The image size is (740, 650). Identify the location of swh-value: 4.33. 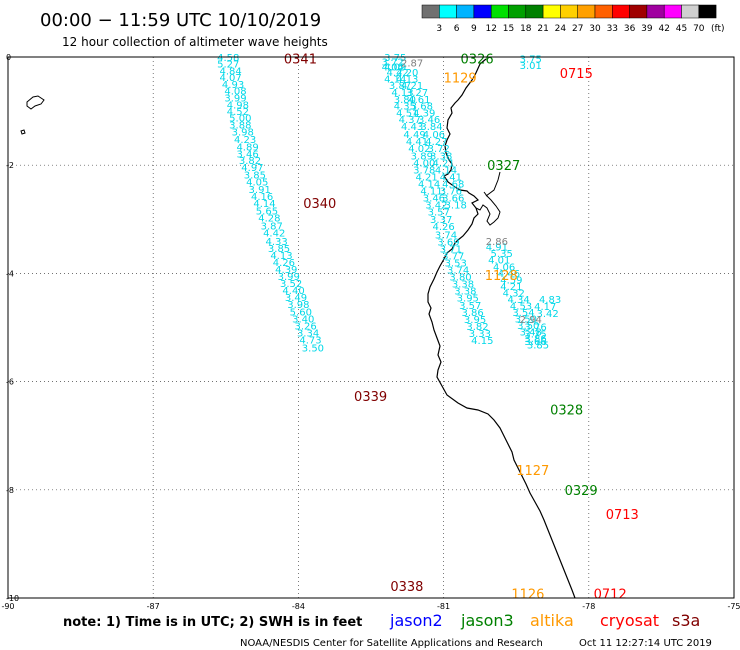
(276, 242).